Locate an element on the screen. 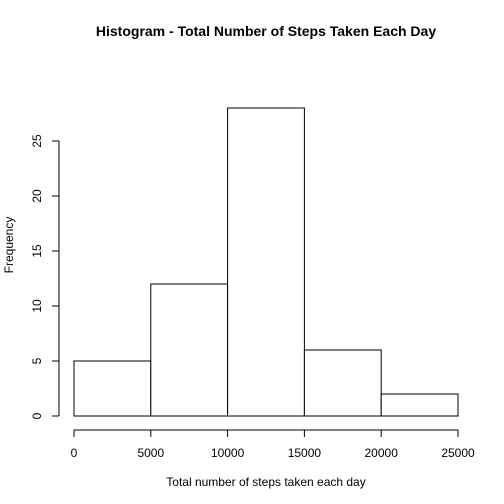  x-tick-label: 20000 is located at coordinates (382, 453).